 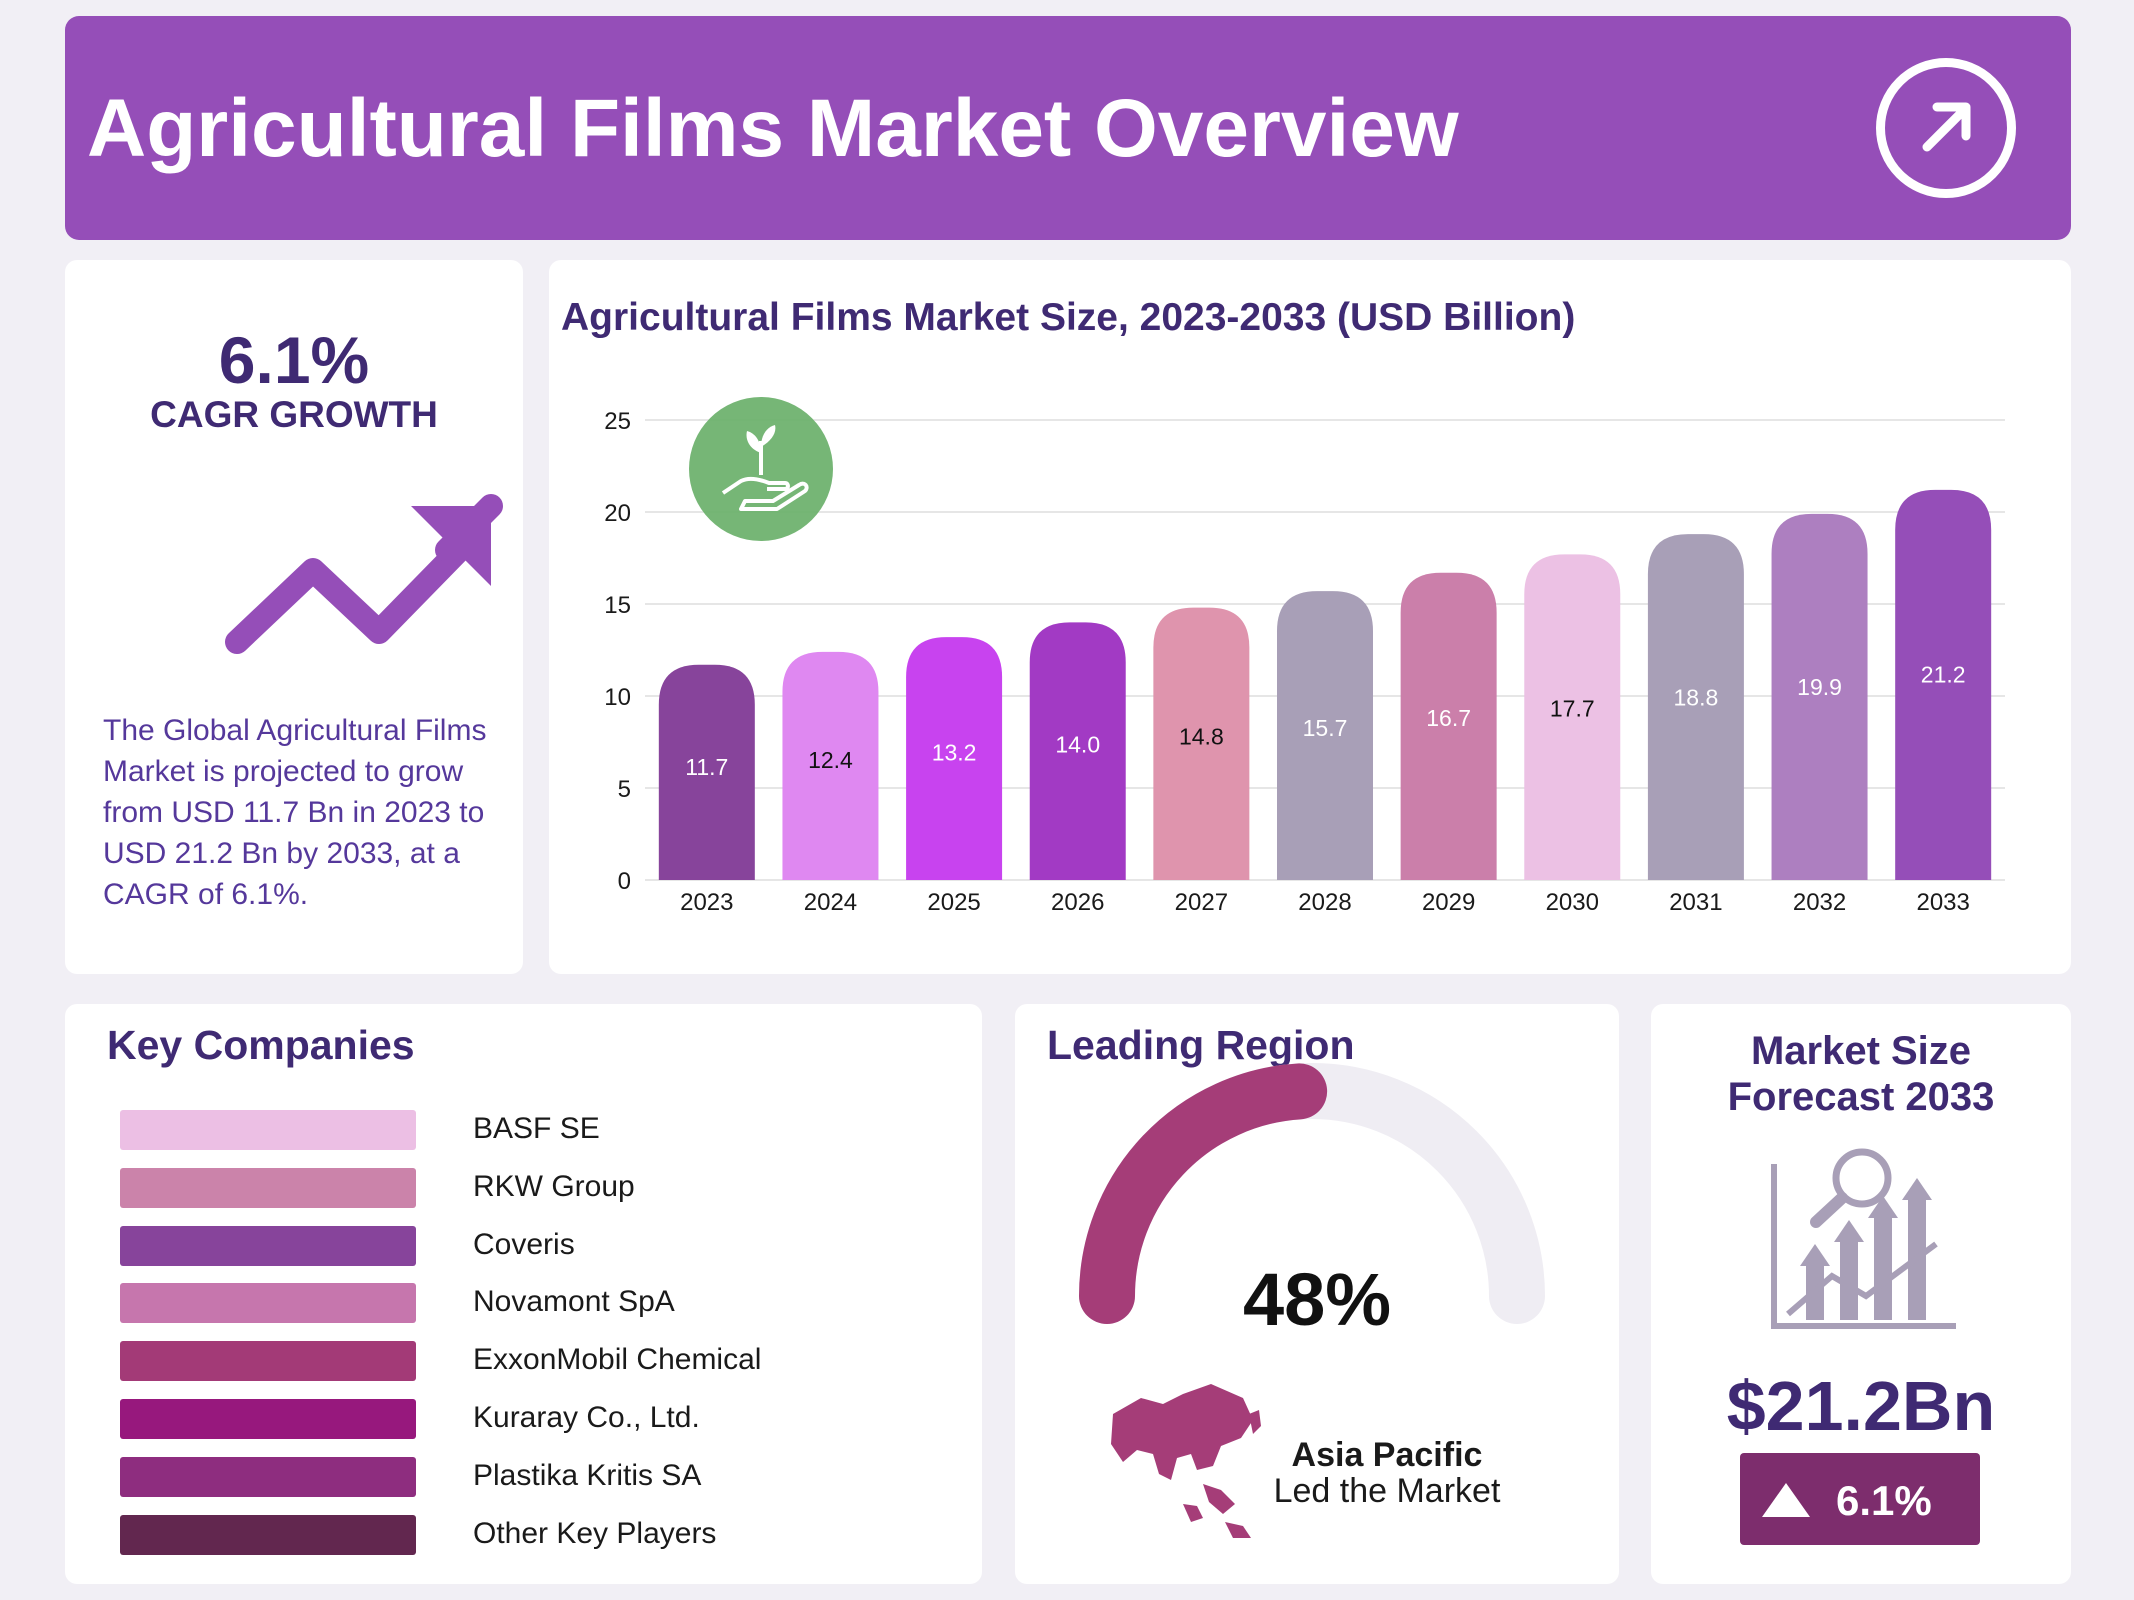 I want to click on region-name: Asia Pacific, so click(x=1387, y=1455).